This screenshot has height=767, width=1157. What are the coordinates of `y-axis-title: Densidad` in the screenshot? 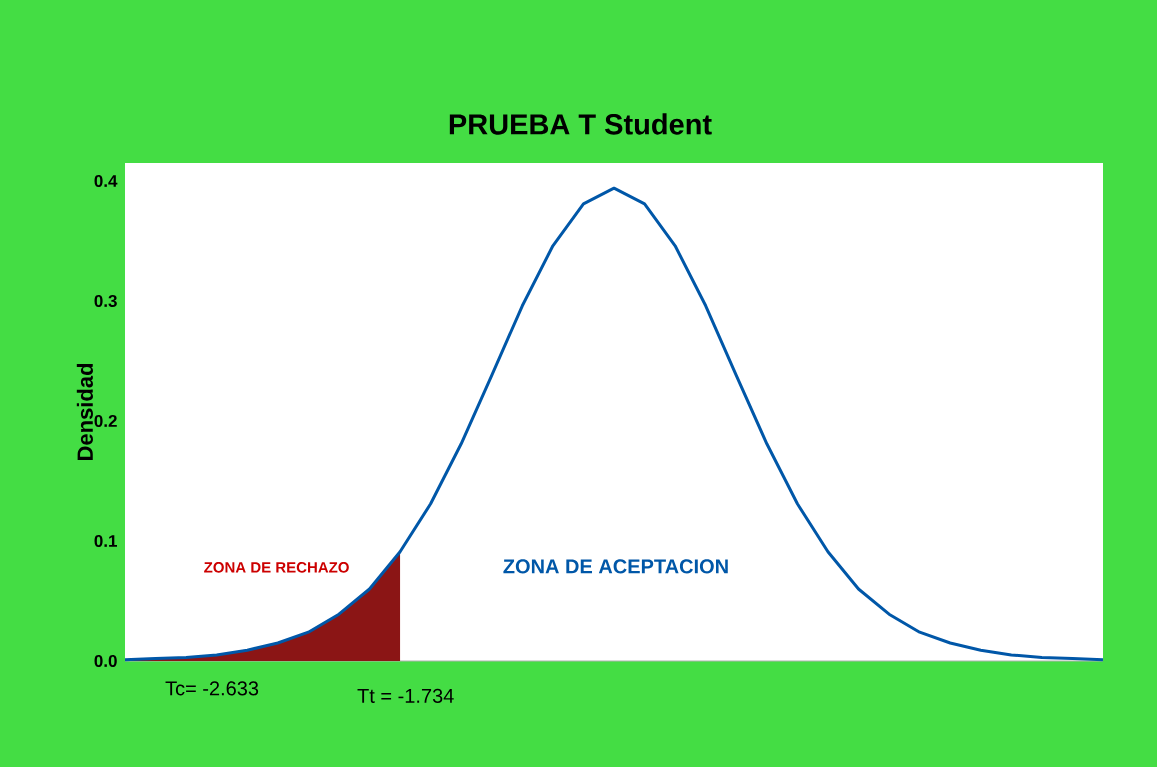 It's located at (84, 412).